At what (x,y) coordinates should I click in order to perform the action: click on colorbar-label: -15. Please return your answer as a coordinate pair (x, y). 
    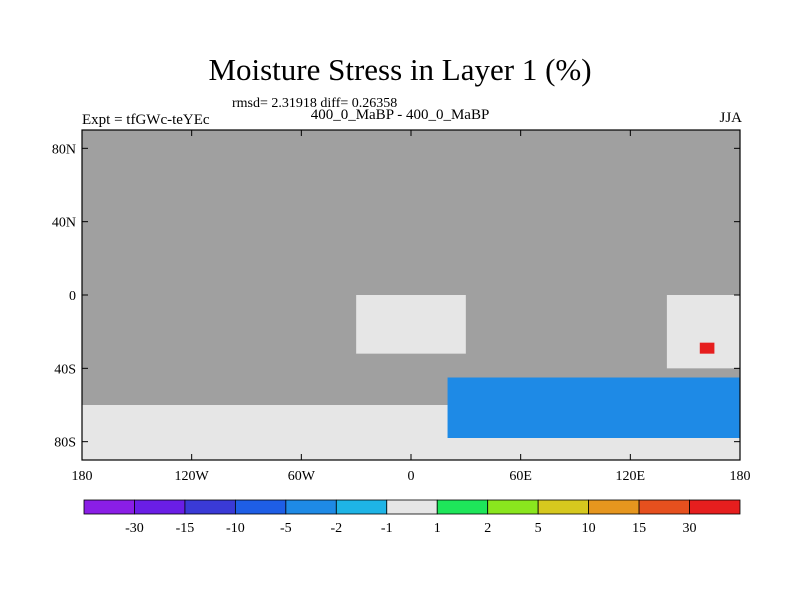
    Looking at the image, I should click on (185, 528).